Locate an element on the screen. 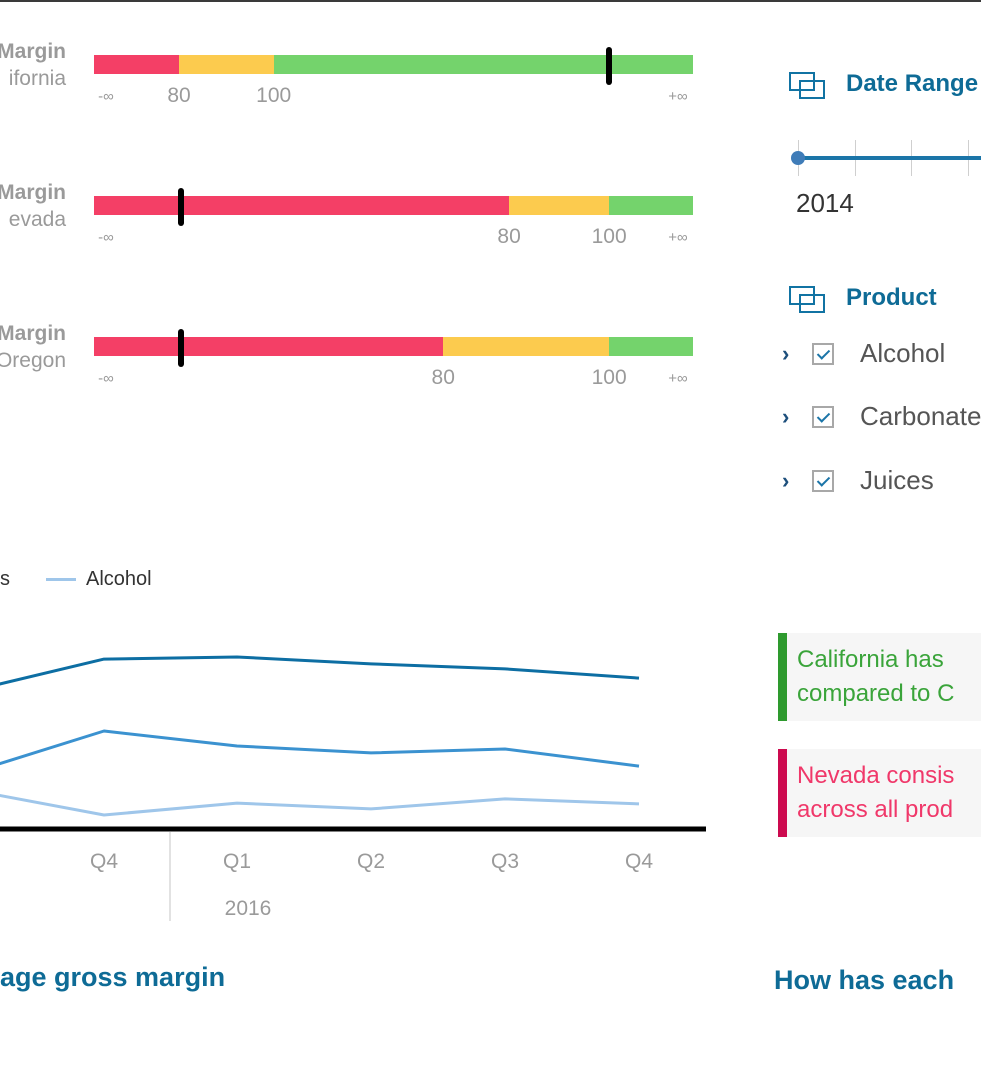 The width and height of the screenshot is (981, 1080). product-item-carbonated: › Carbonate is located at coordinates (881, 416).